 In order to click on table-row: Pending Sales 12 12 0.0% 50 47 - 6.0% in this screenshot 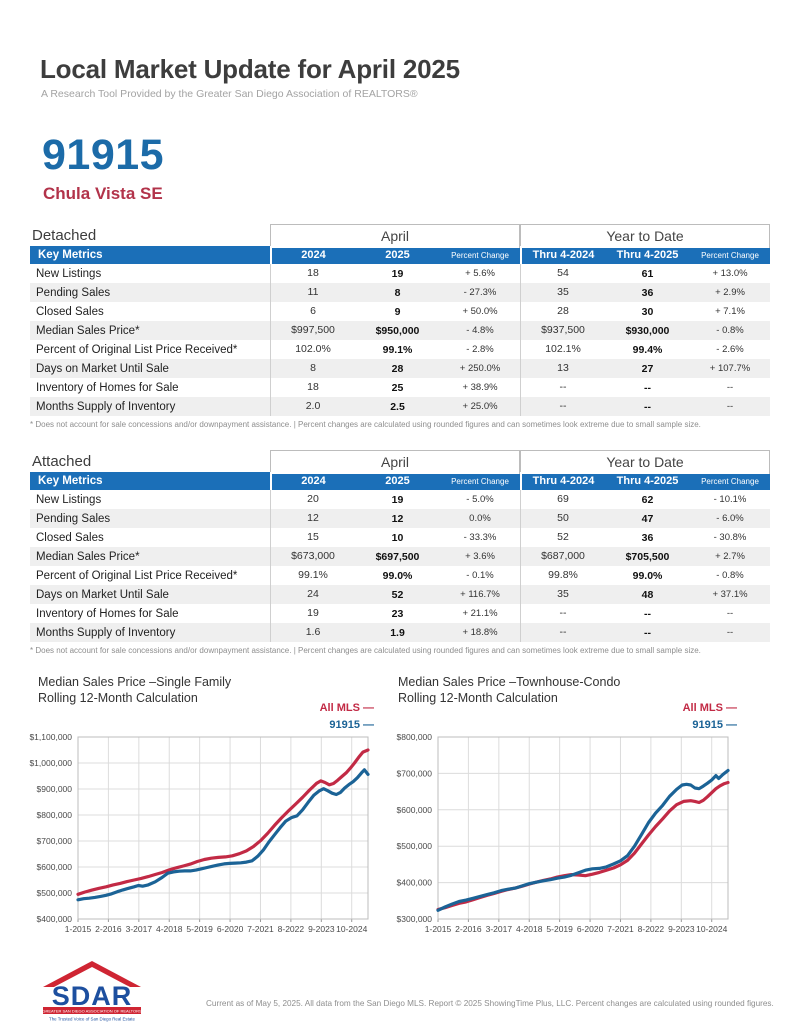, I will do `click(400, 518)`.